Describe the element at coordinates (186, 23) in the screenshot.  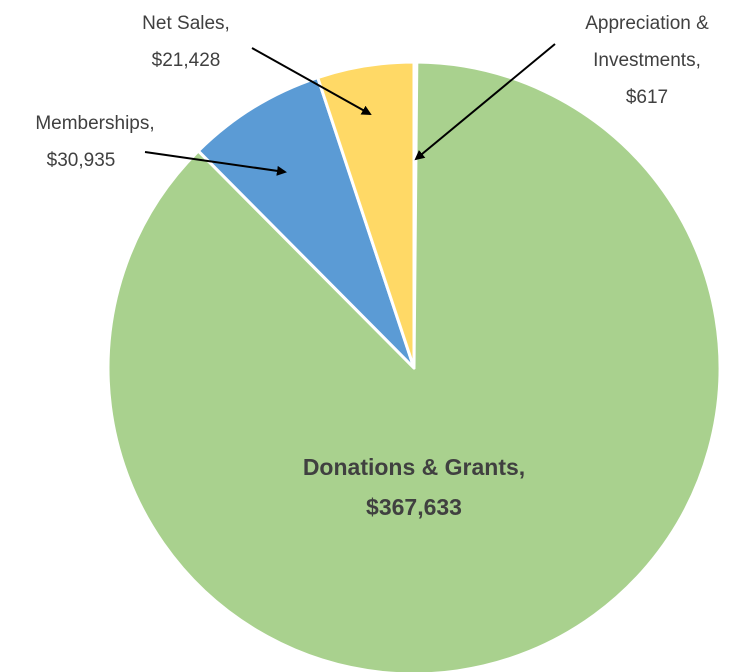
I see `net-sales-label-line1: Net Sales,` at that location.